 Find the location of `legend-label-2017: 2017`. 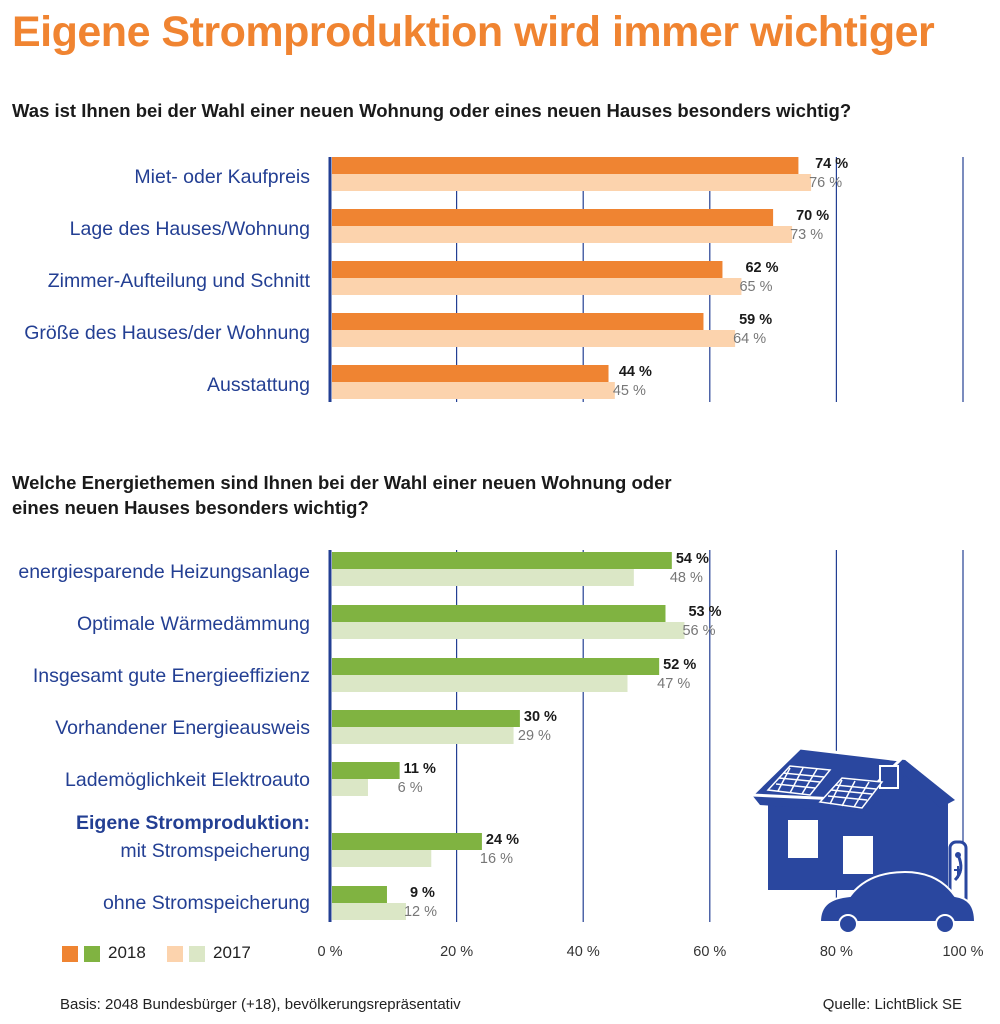

legend-label-2017: 2017 is located at coordinates (232, 952).